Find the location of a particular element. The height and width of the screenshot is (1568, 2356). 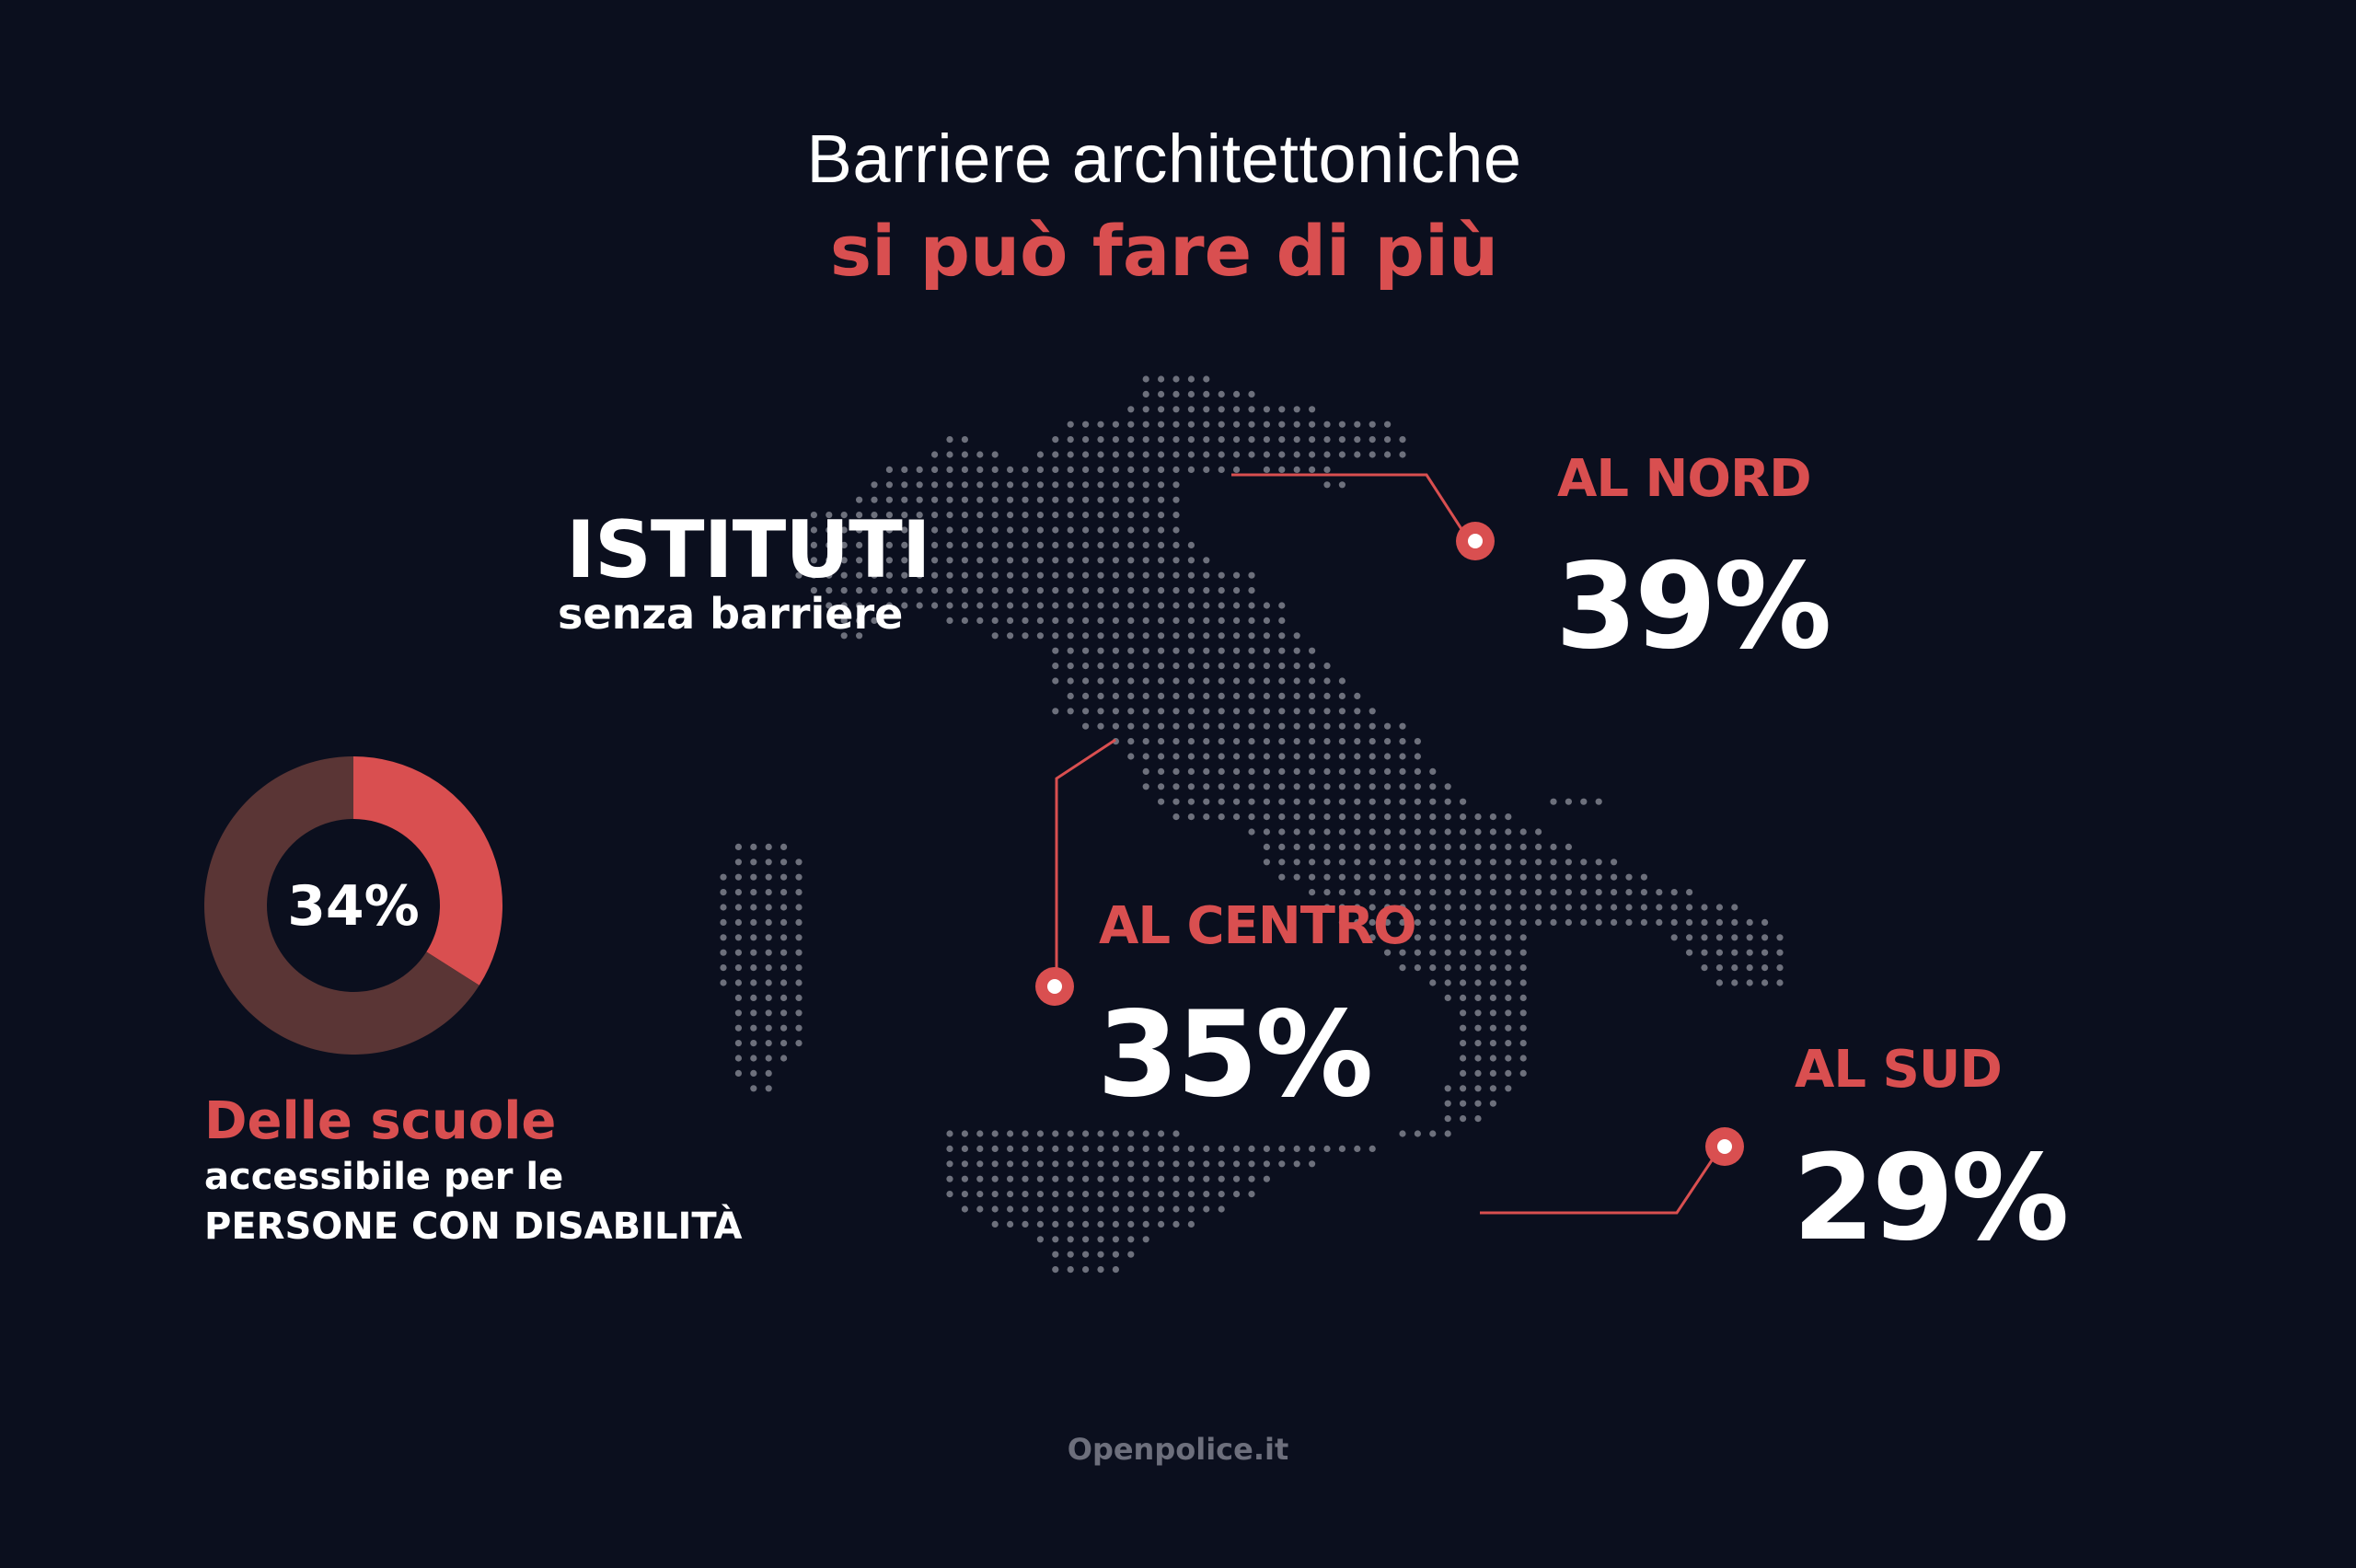

donut-value-label: 34% is located at coordinates (353, 906).